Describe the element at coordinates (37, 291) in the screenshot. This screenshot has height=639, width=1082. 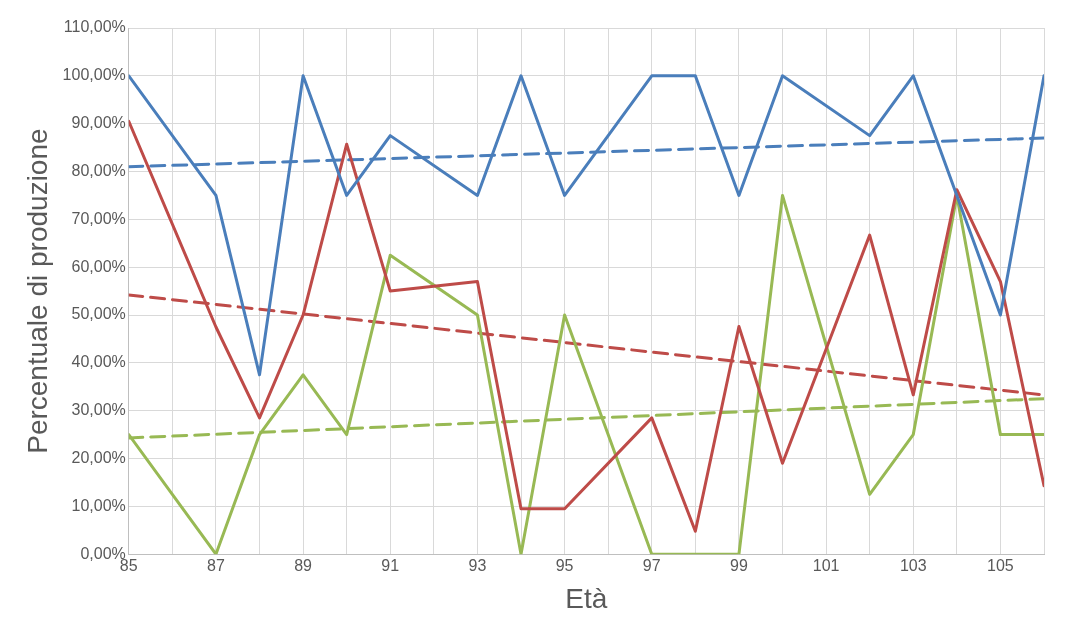
I see `y-axis-title: Percentuale di produzione` at that location.